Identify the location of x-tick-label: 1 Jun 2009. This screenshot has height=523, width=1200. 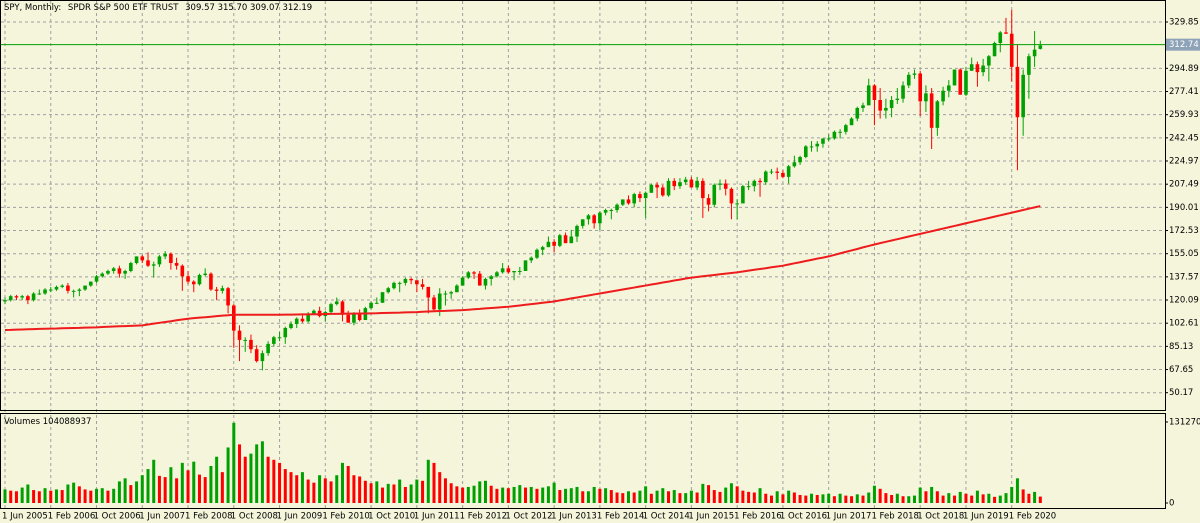
(300, 517).